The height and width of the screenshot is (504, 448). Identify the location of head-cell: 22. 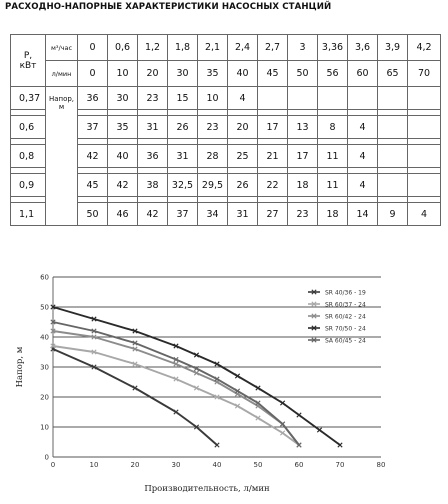
(272, 185).